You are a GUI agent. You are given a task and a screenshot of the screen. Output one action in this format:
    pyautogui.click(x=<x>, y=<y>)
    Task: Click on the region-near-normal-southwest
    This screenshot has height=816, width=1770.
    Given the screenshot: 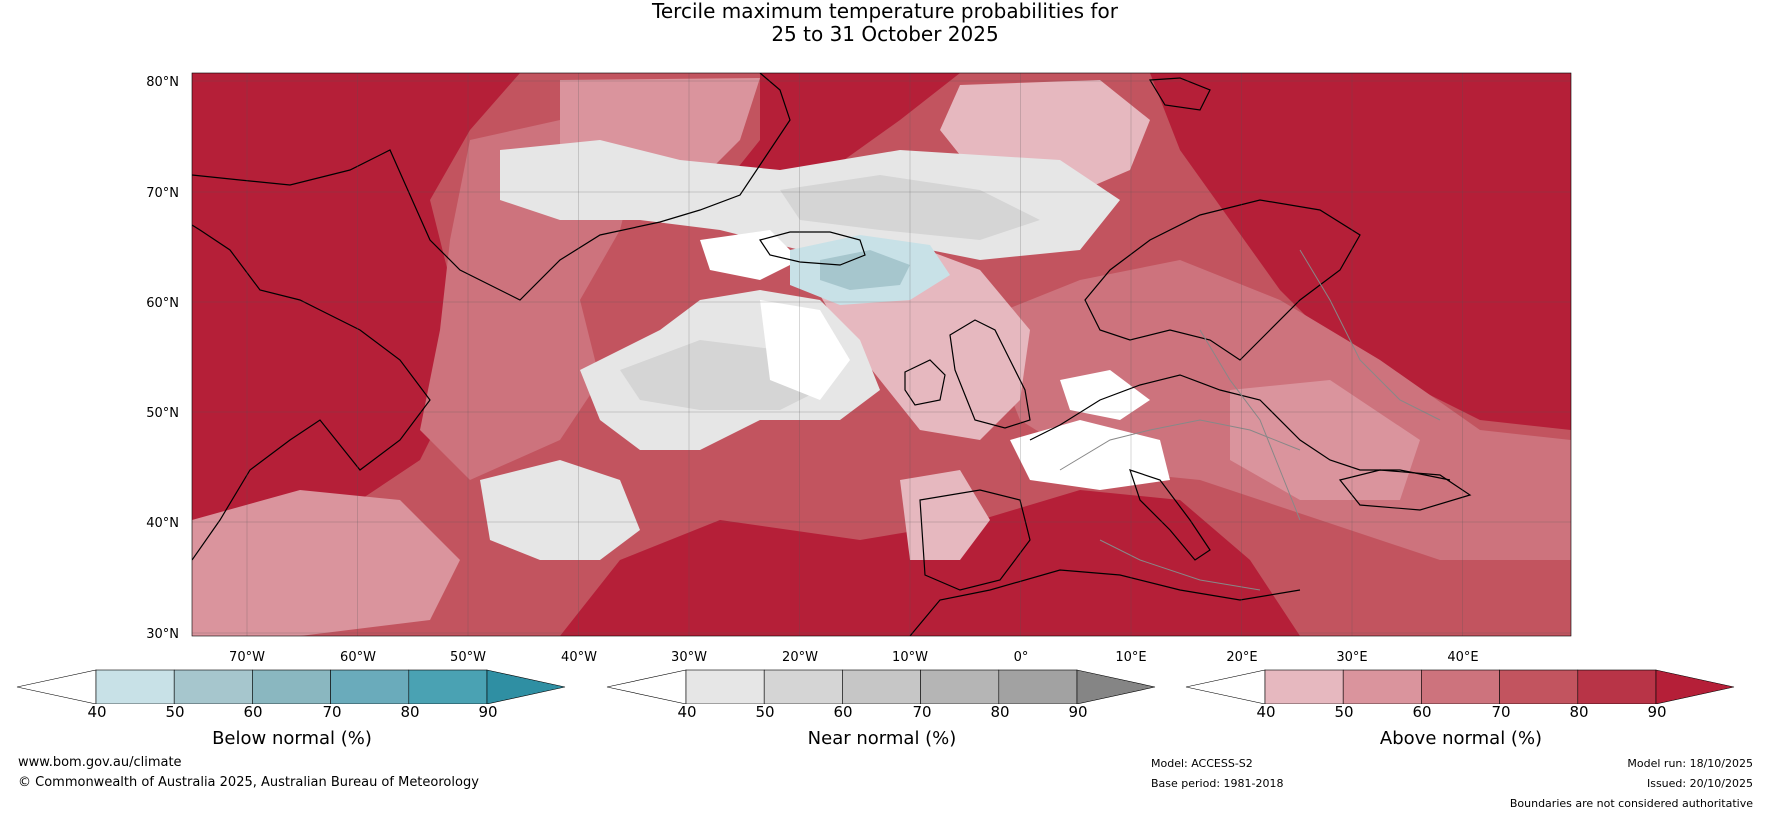 What is the action you would take?
    pyautogui.click(x=560, y=510)
    